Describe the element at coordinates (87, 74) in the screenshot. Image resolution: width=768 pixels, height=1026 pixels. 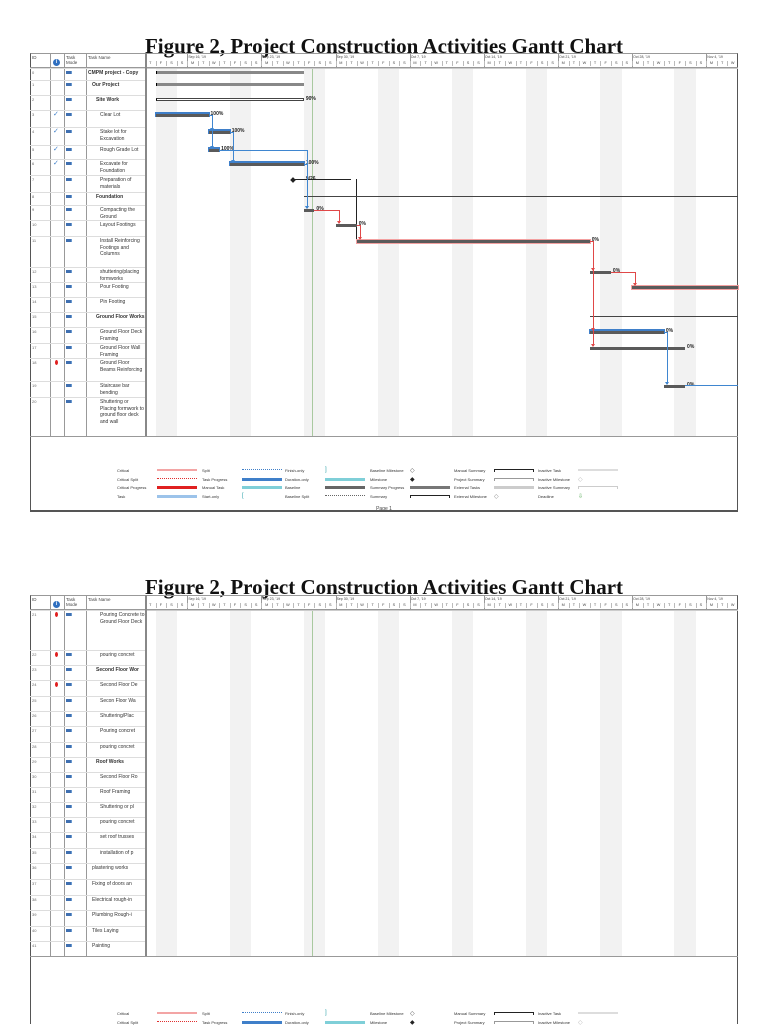
I see `table-row: 0 CMPM project - Copy` at that location.